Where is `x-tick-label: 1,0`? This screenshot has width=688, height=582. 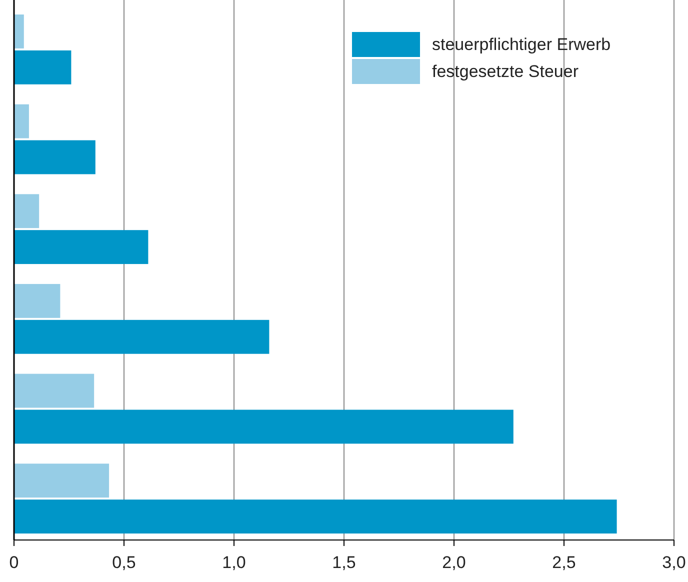
x-tick-label: 1,0 is located at coordinates (234, 562).